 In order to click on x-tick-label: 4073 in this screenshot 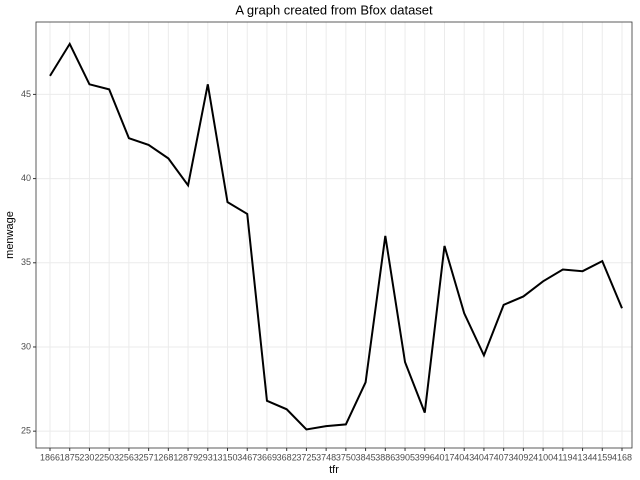, I will do `click(504, 457)`.